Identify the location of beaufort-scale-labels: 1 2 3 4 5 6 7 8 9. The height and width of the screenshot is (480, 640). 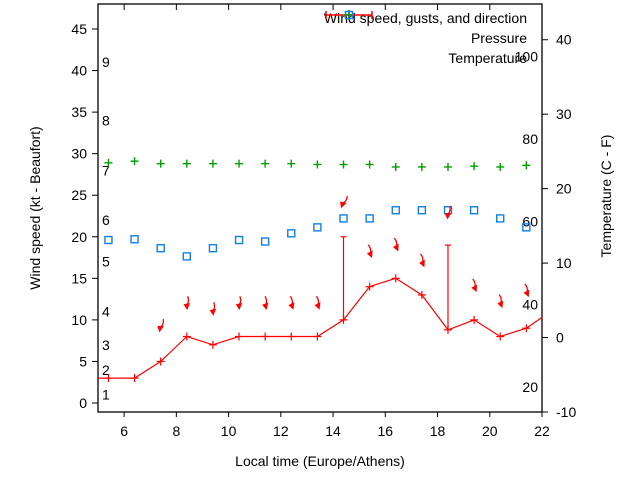
(106, 228).